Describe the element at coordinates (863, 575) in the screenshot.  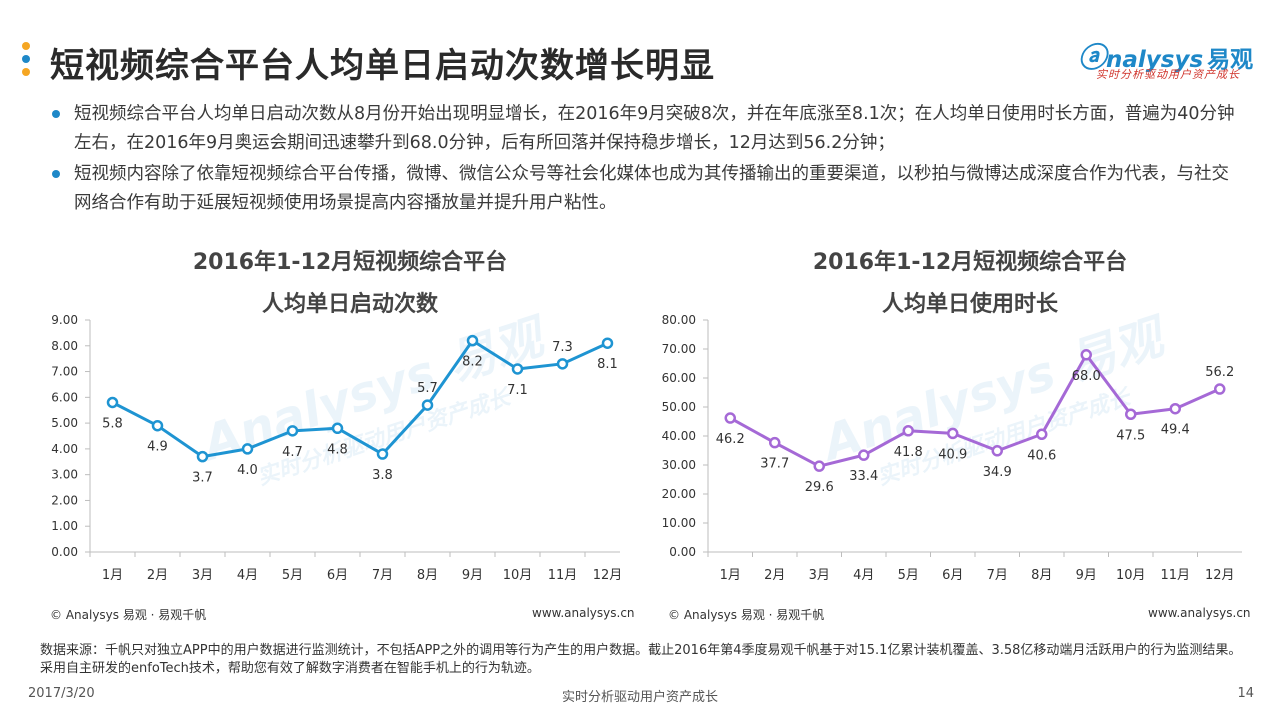
I see `right-x-tick-label: 4月` at that location.